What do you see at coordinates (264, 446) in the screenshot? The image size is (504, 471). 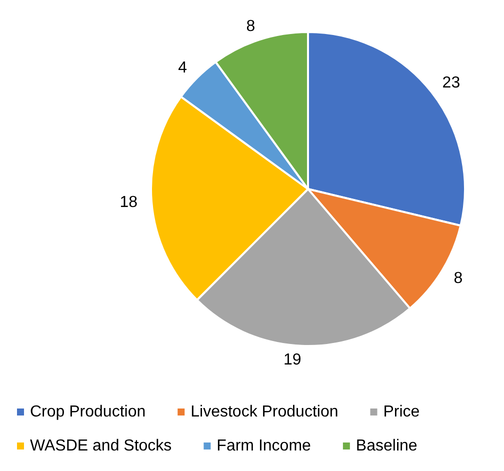 I see `legend-label: Farm Income` at bounding box center [264, 446].